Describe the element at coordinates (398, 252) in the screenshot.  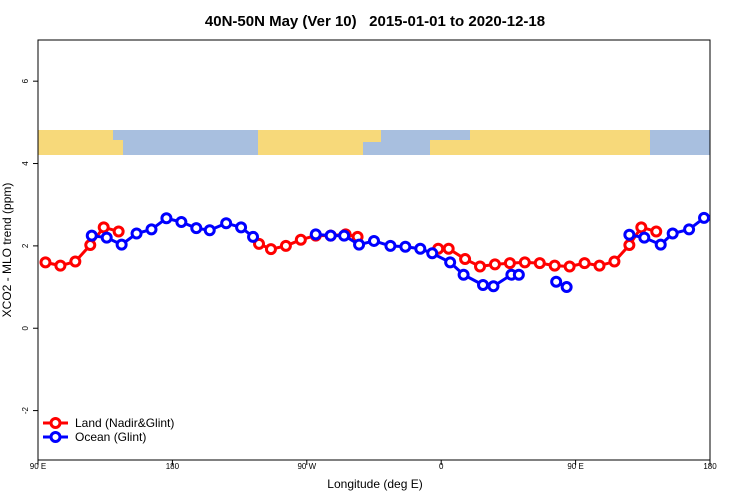
I see `series-line` at that location.